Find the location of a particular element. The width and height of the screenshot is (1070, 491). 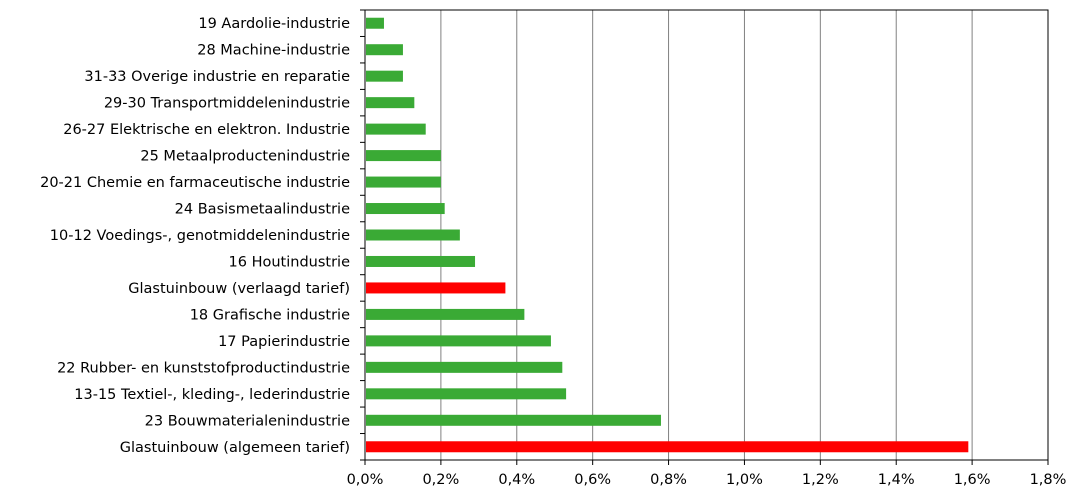

category-label: 20-21 Chemie en farmaceutische industrie is located at coordinates (195, 183).